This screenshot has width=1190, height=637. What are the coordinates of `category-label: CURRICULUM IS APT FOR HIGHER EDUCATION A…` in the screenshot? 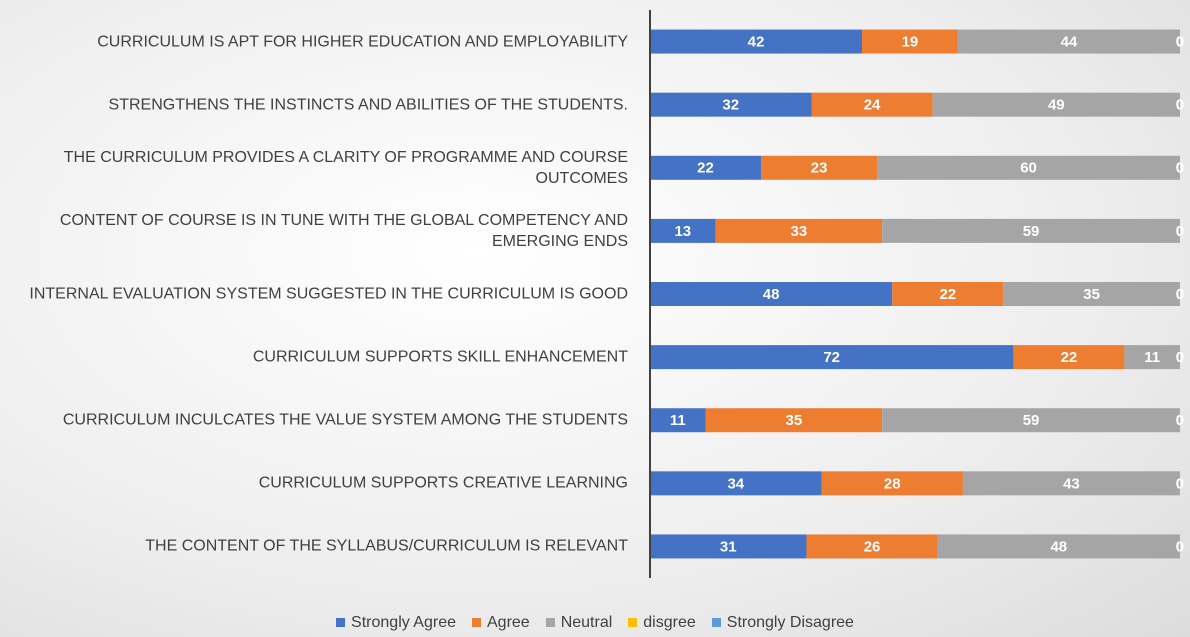 It's located at (362, 42).